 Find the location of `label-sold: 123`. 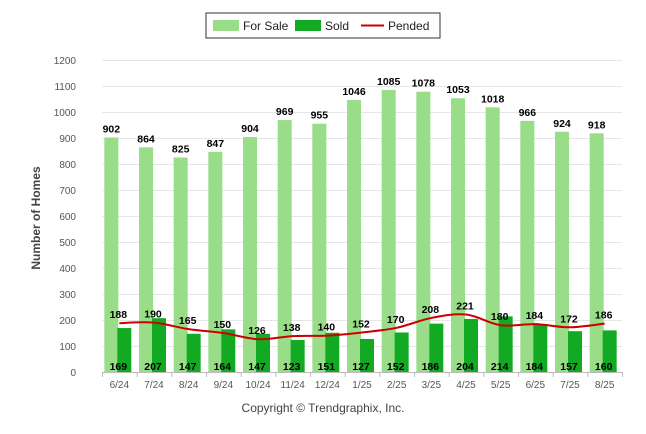

label-sold: 123 is located at coordinates (292, 367).